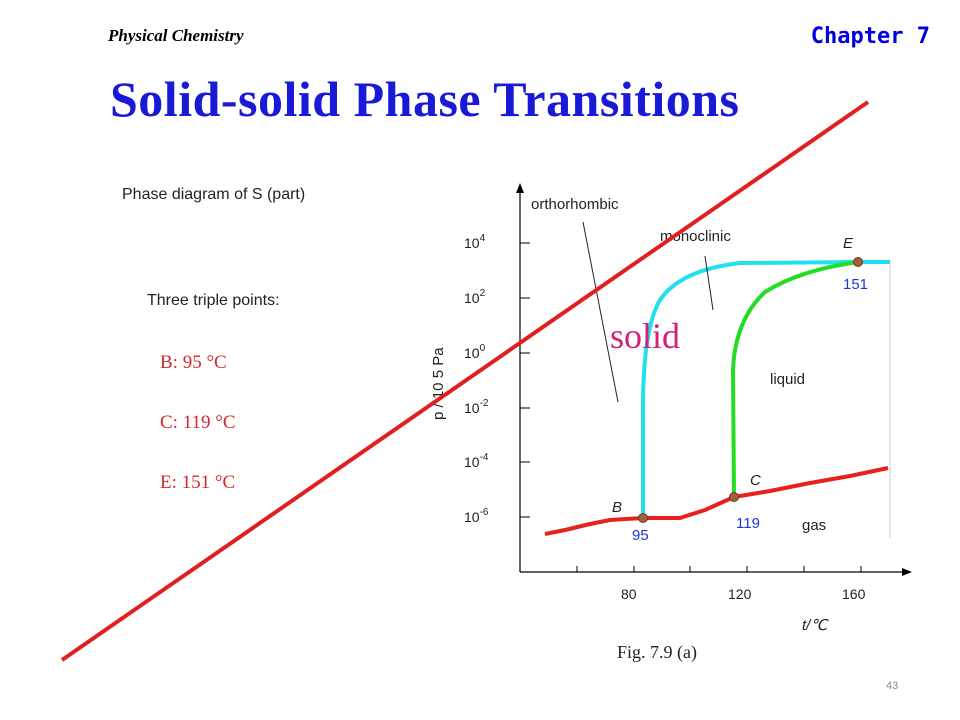  I want to click on point-e-name: E, so click(848, 243).